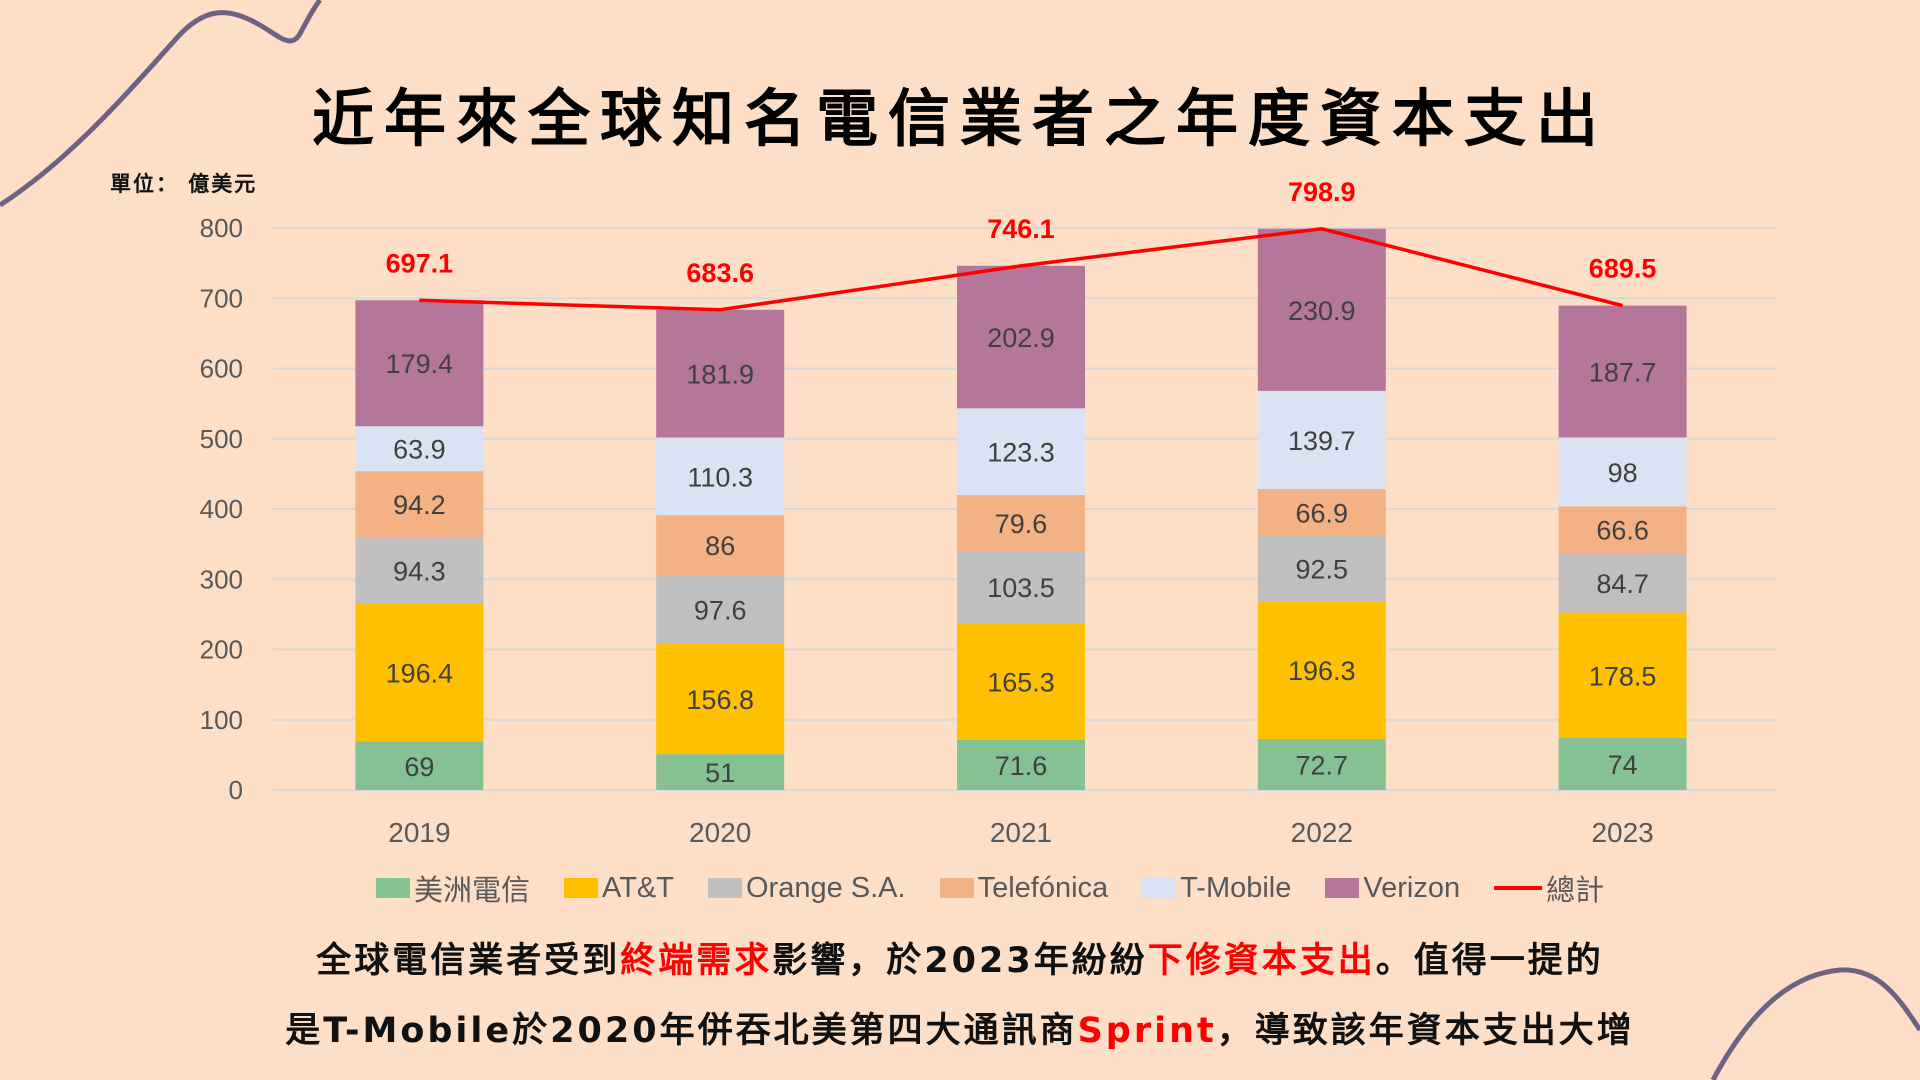 This screenshot has height=1080, width=1920. What do you see at coordinates (420, 364) in the screenshot?
I see `segment-value-label: 179.4` at bounding box center [420, 364].